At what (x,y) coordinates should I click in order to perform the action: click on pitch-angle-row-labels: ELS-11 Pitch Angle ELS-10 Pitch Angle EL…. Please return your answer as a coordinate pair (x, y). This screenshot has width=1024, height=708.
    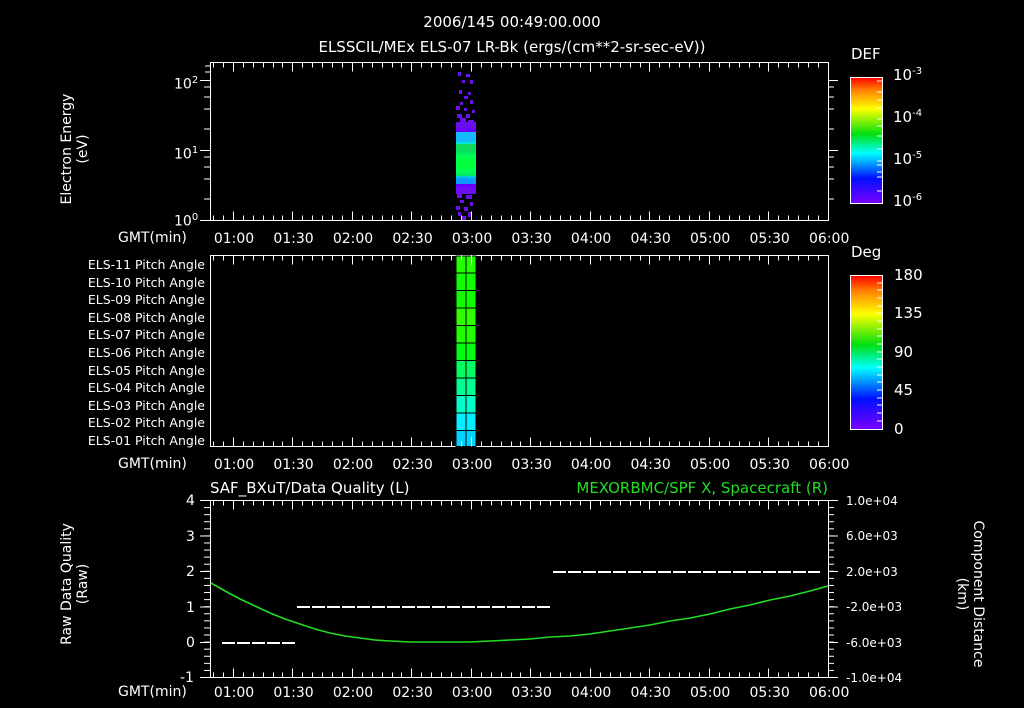
    Looking at the image, I should click on (122, 353).